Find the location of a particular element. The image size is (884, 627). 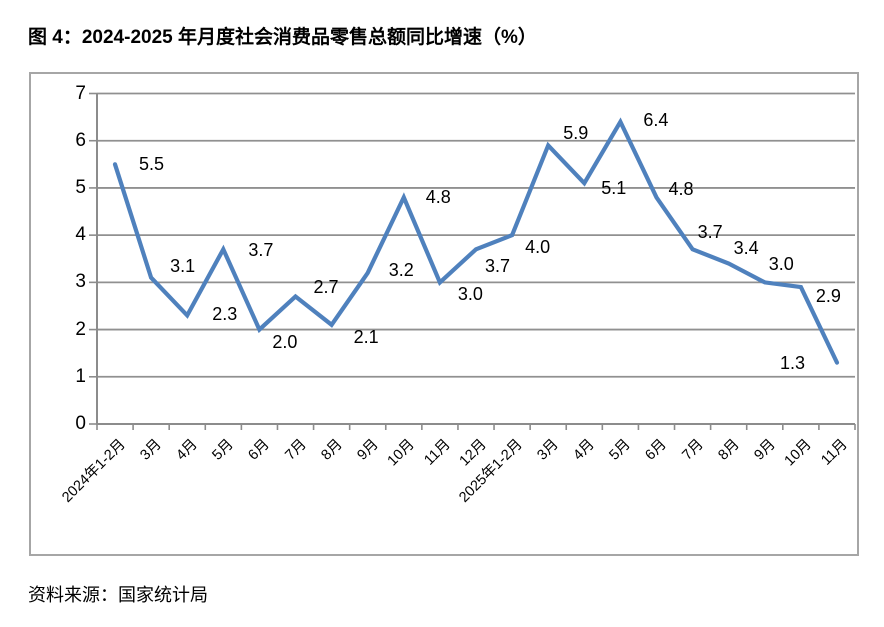

data-label: 2.1 is located at coordinates (366, 336).